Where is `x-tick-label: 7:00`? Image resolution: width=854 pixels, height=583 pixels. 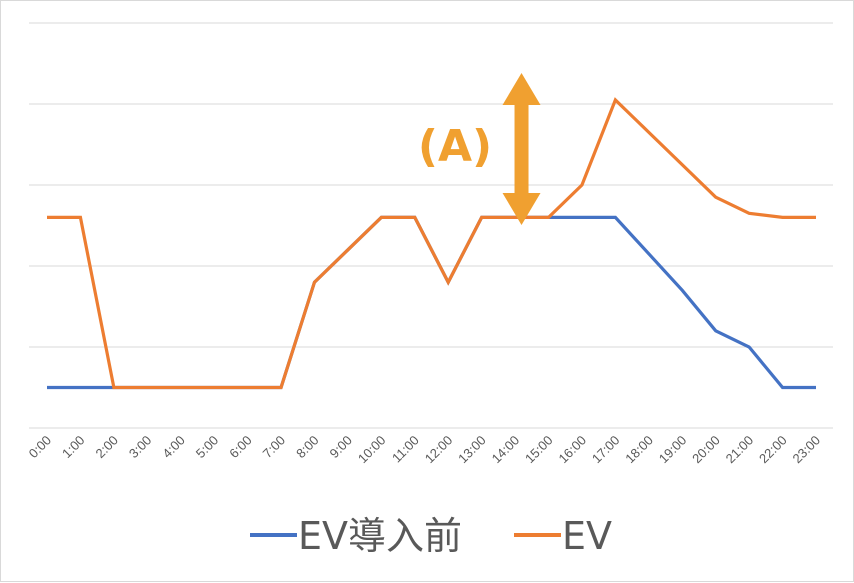 x-tick-label: 7:00 is located at coordinates (274, 447).